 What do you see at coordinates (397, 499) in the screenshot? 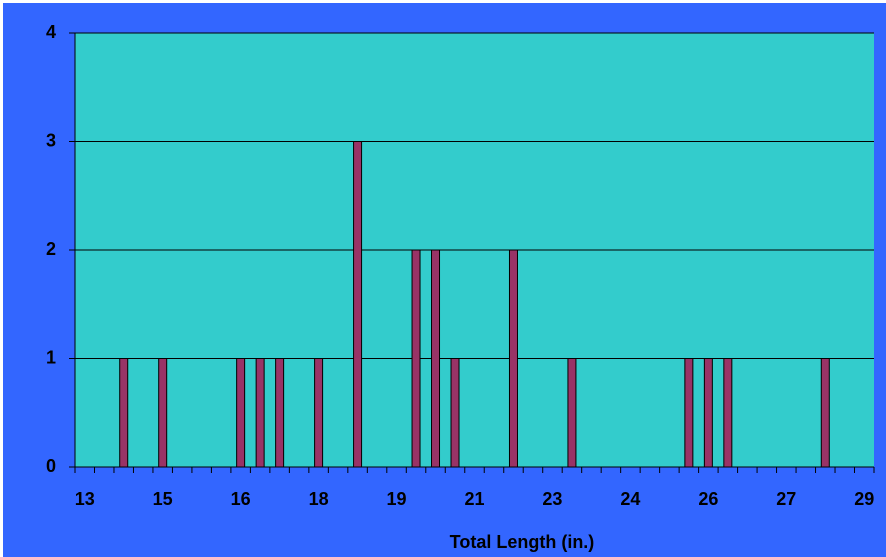
I see `x-tick-label: 19` at bounding box center [397, 499].